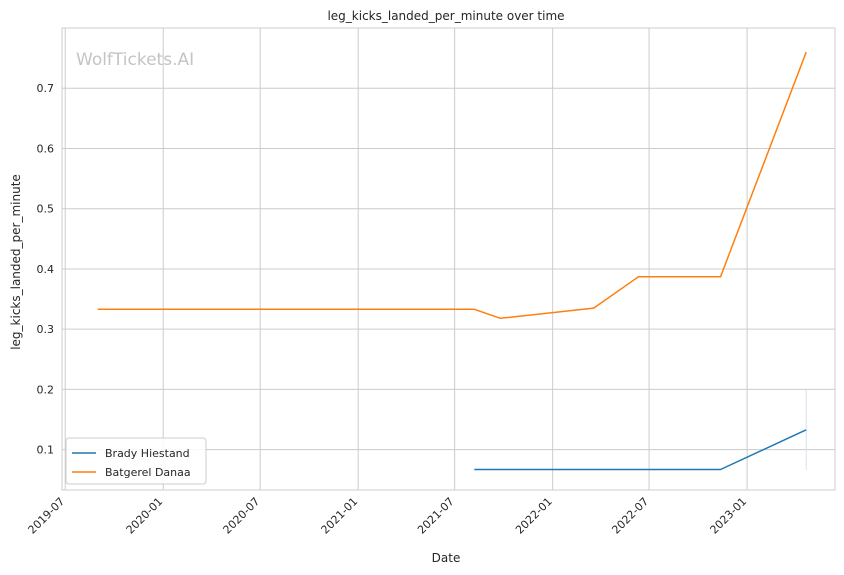 This screenshot has height=575, width=844. I want to click on x-axis-title: Date, so click(446, 558).